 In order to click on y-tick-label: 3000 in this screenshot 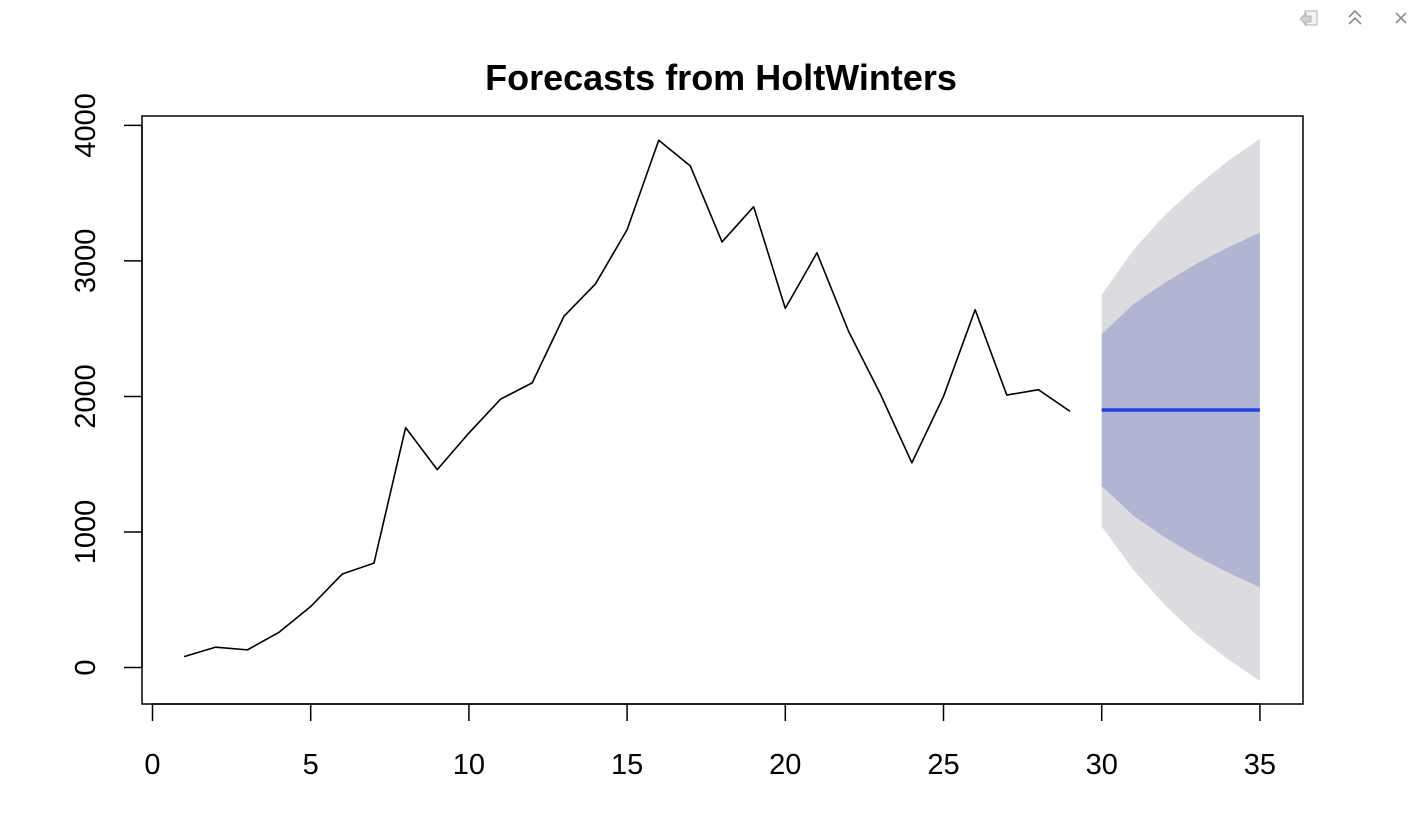, I will do `click(86, 261)`.